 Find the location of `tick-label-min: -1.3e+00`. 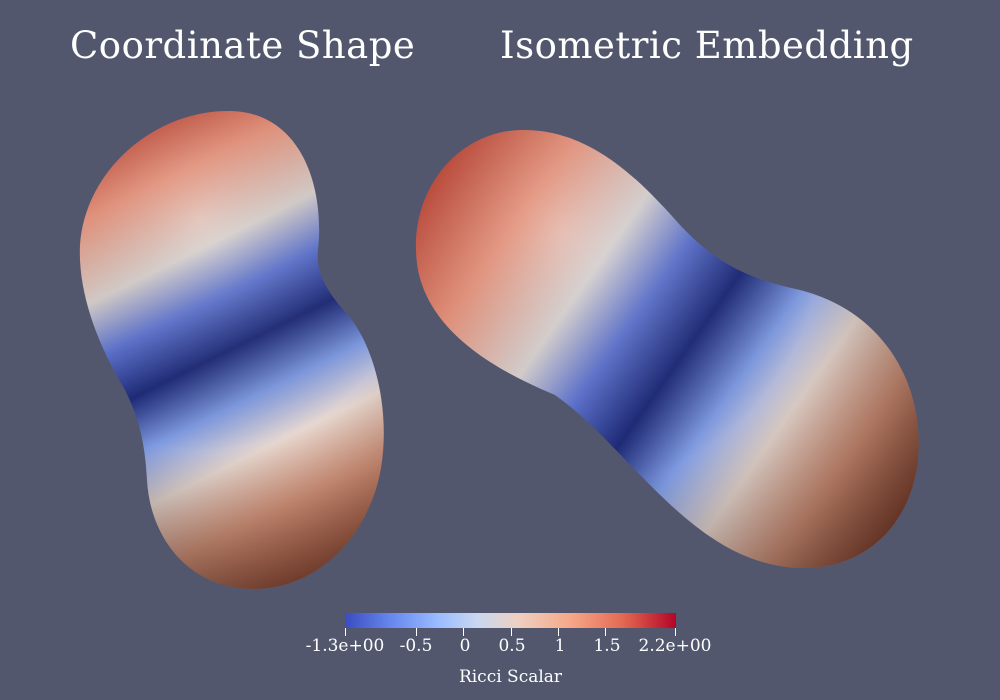

tick-label-min: -1.3e+00 is located at coordinates (345, 646).